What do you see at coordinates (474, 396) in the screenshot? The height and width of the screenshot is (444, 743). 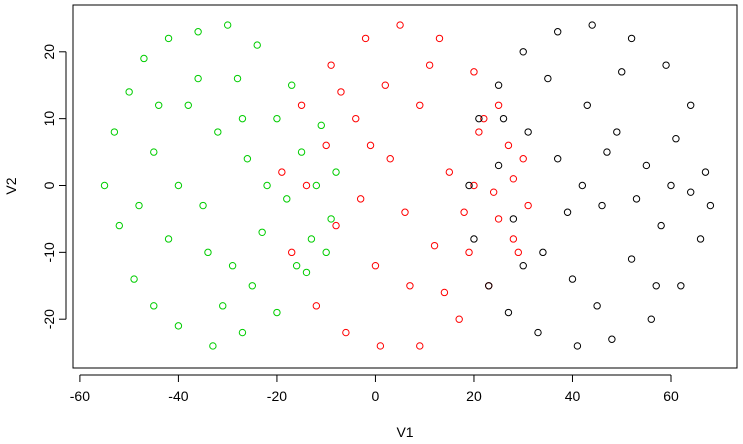 I see `x-tick-label: 20` at bounding box center [474, 396].